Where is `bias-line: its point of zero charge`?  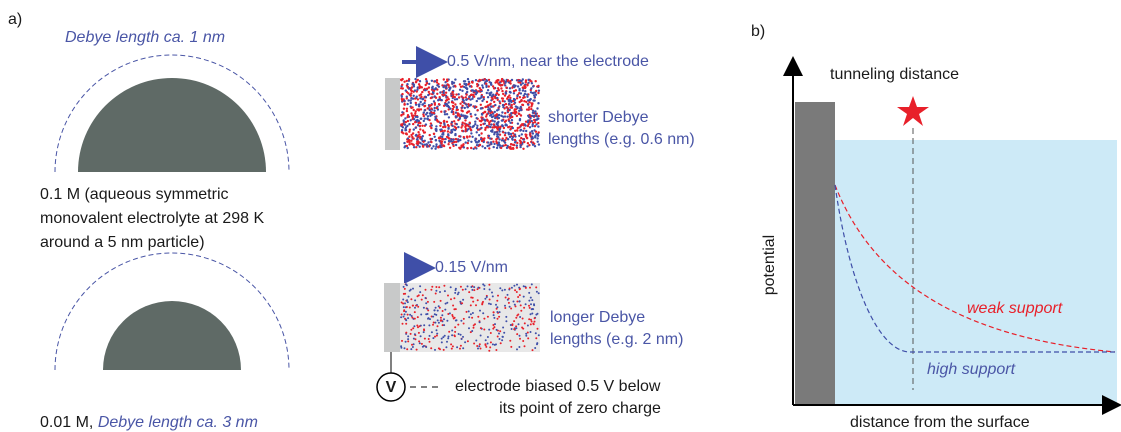 bias-line: its point of zero charge is located at coordinates (580, 408).